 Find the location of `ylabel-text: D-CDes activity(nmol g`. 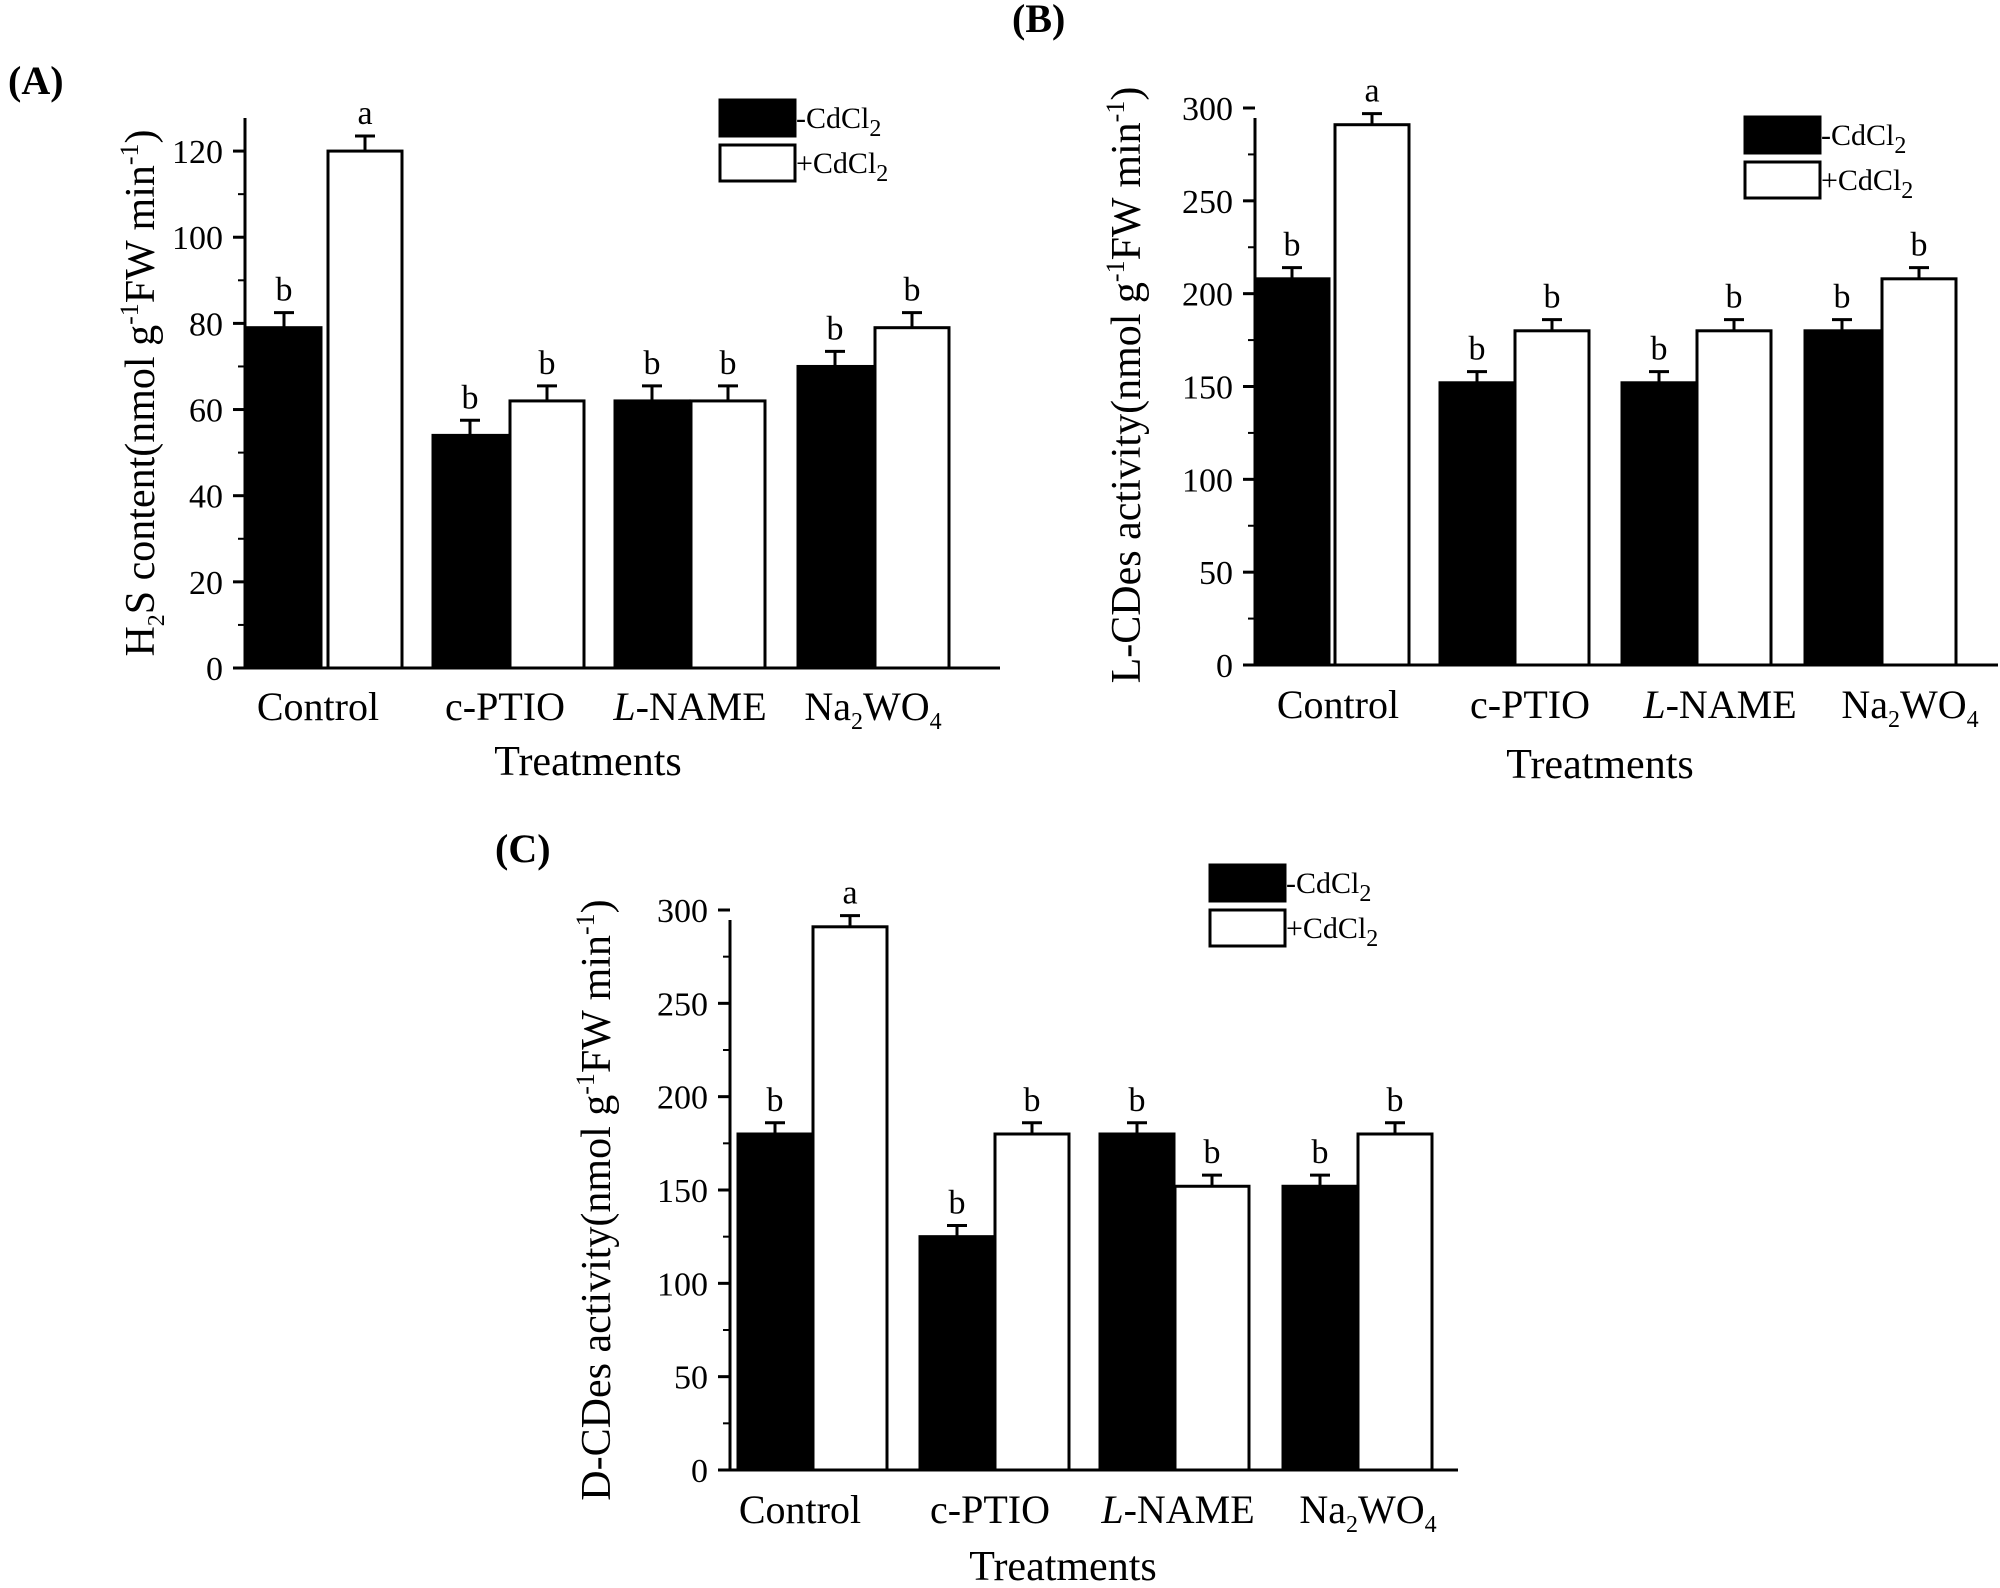

ylabel-text: D-CDes activity(nmol g is located at coordinates (597, 1298).